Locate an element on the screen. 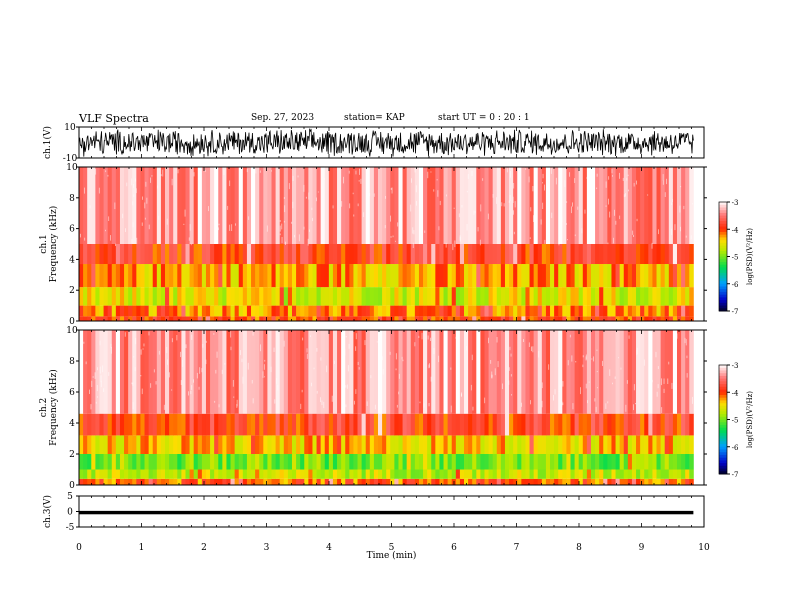 Image resolution: width=792 pixels, height=612 pixels. x-tick-label: 2 is located at coordinates (204, 548).